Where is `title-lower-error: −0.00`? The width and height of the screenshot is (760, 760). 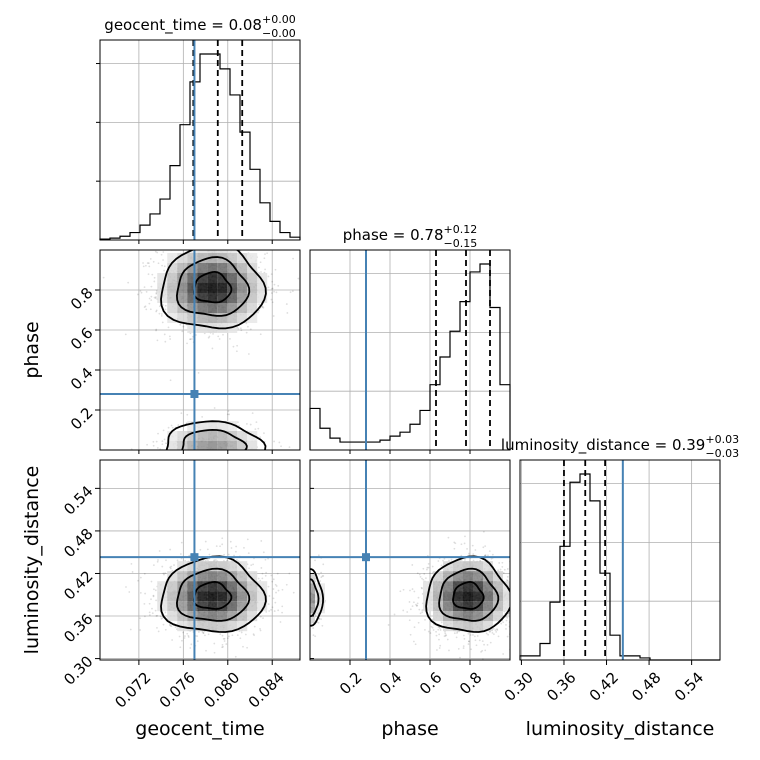
title-lower-error: −0.00 is located at coordinates (279, 33).